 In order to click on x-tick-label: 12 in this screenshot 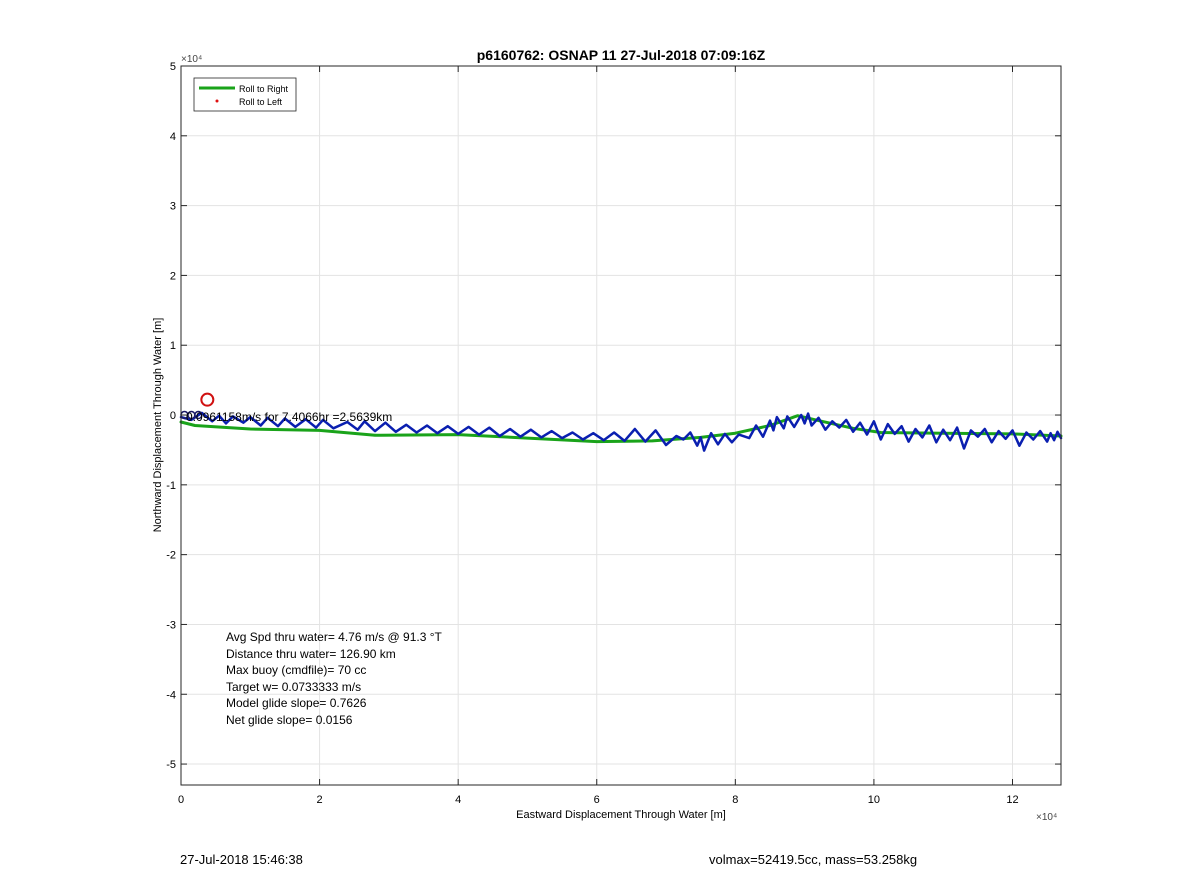, I will do `click(1012, 800)`.